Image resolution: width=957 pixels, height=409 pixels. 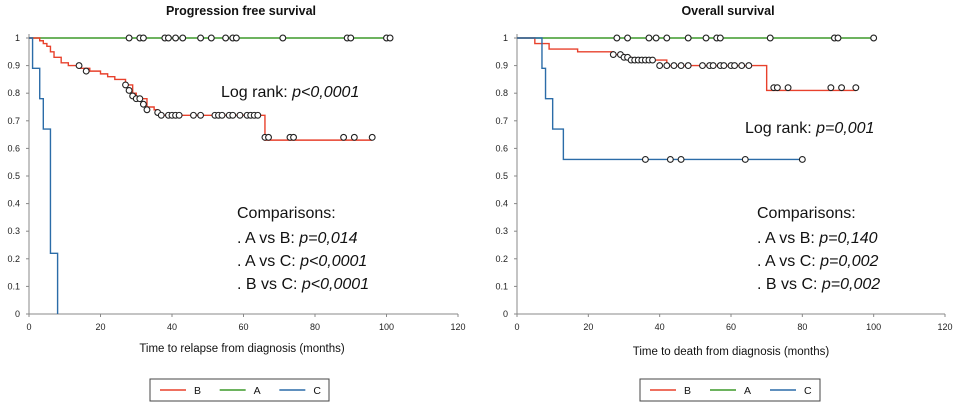 I want to click on pfs-x-tick-label: 40, so click(x=172, y=327).